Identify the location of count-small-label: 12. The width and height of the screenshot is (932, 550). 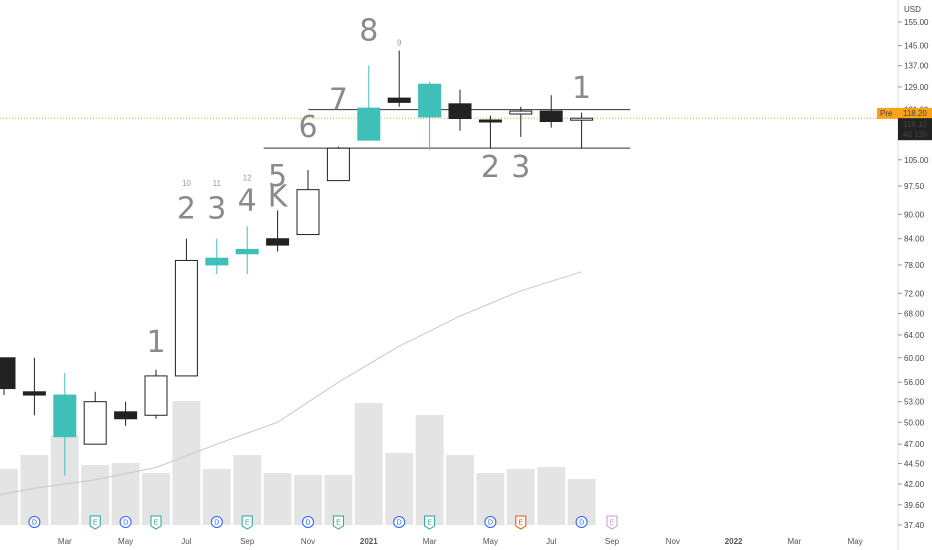
(247, 178).